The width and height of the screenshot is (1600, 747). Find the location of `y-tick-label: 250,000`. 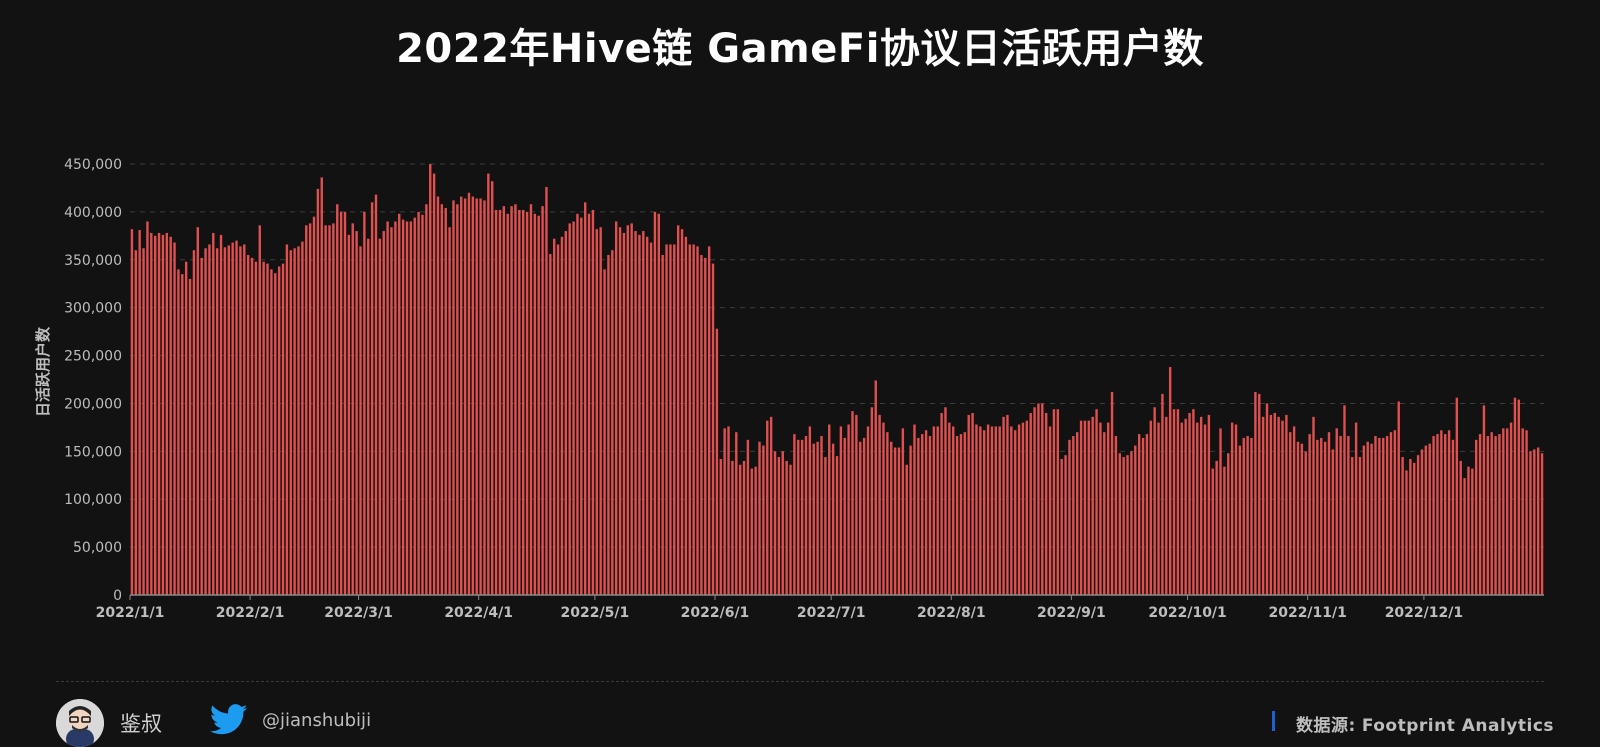

y-tick-label: 250,000 is located at coordinates (93, 357).